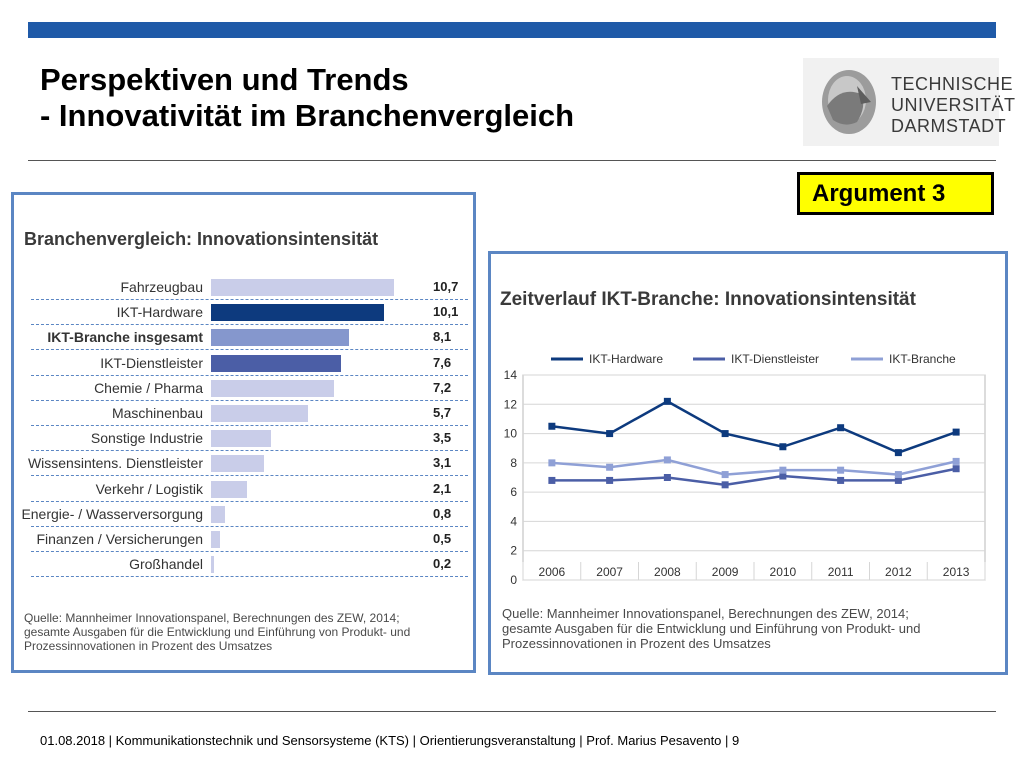  What do you see at coordinates (115, 463) in the screenshot?
I see `bar-category-label: Wissensintens. Dienstleister` at bounding box center [115, 463].